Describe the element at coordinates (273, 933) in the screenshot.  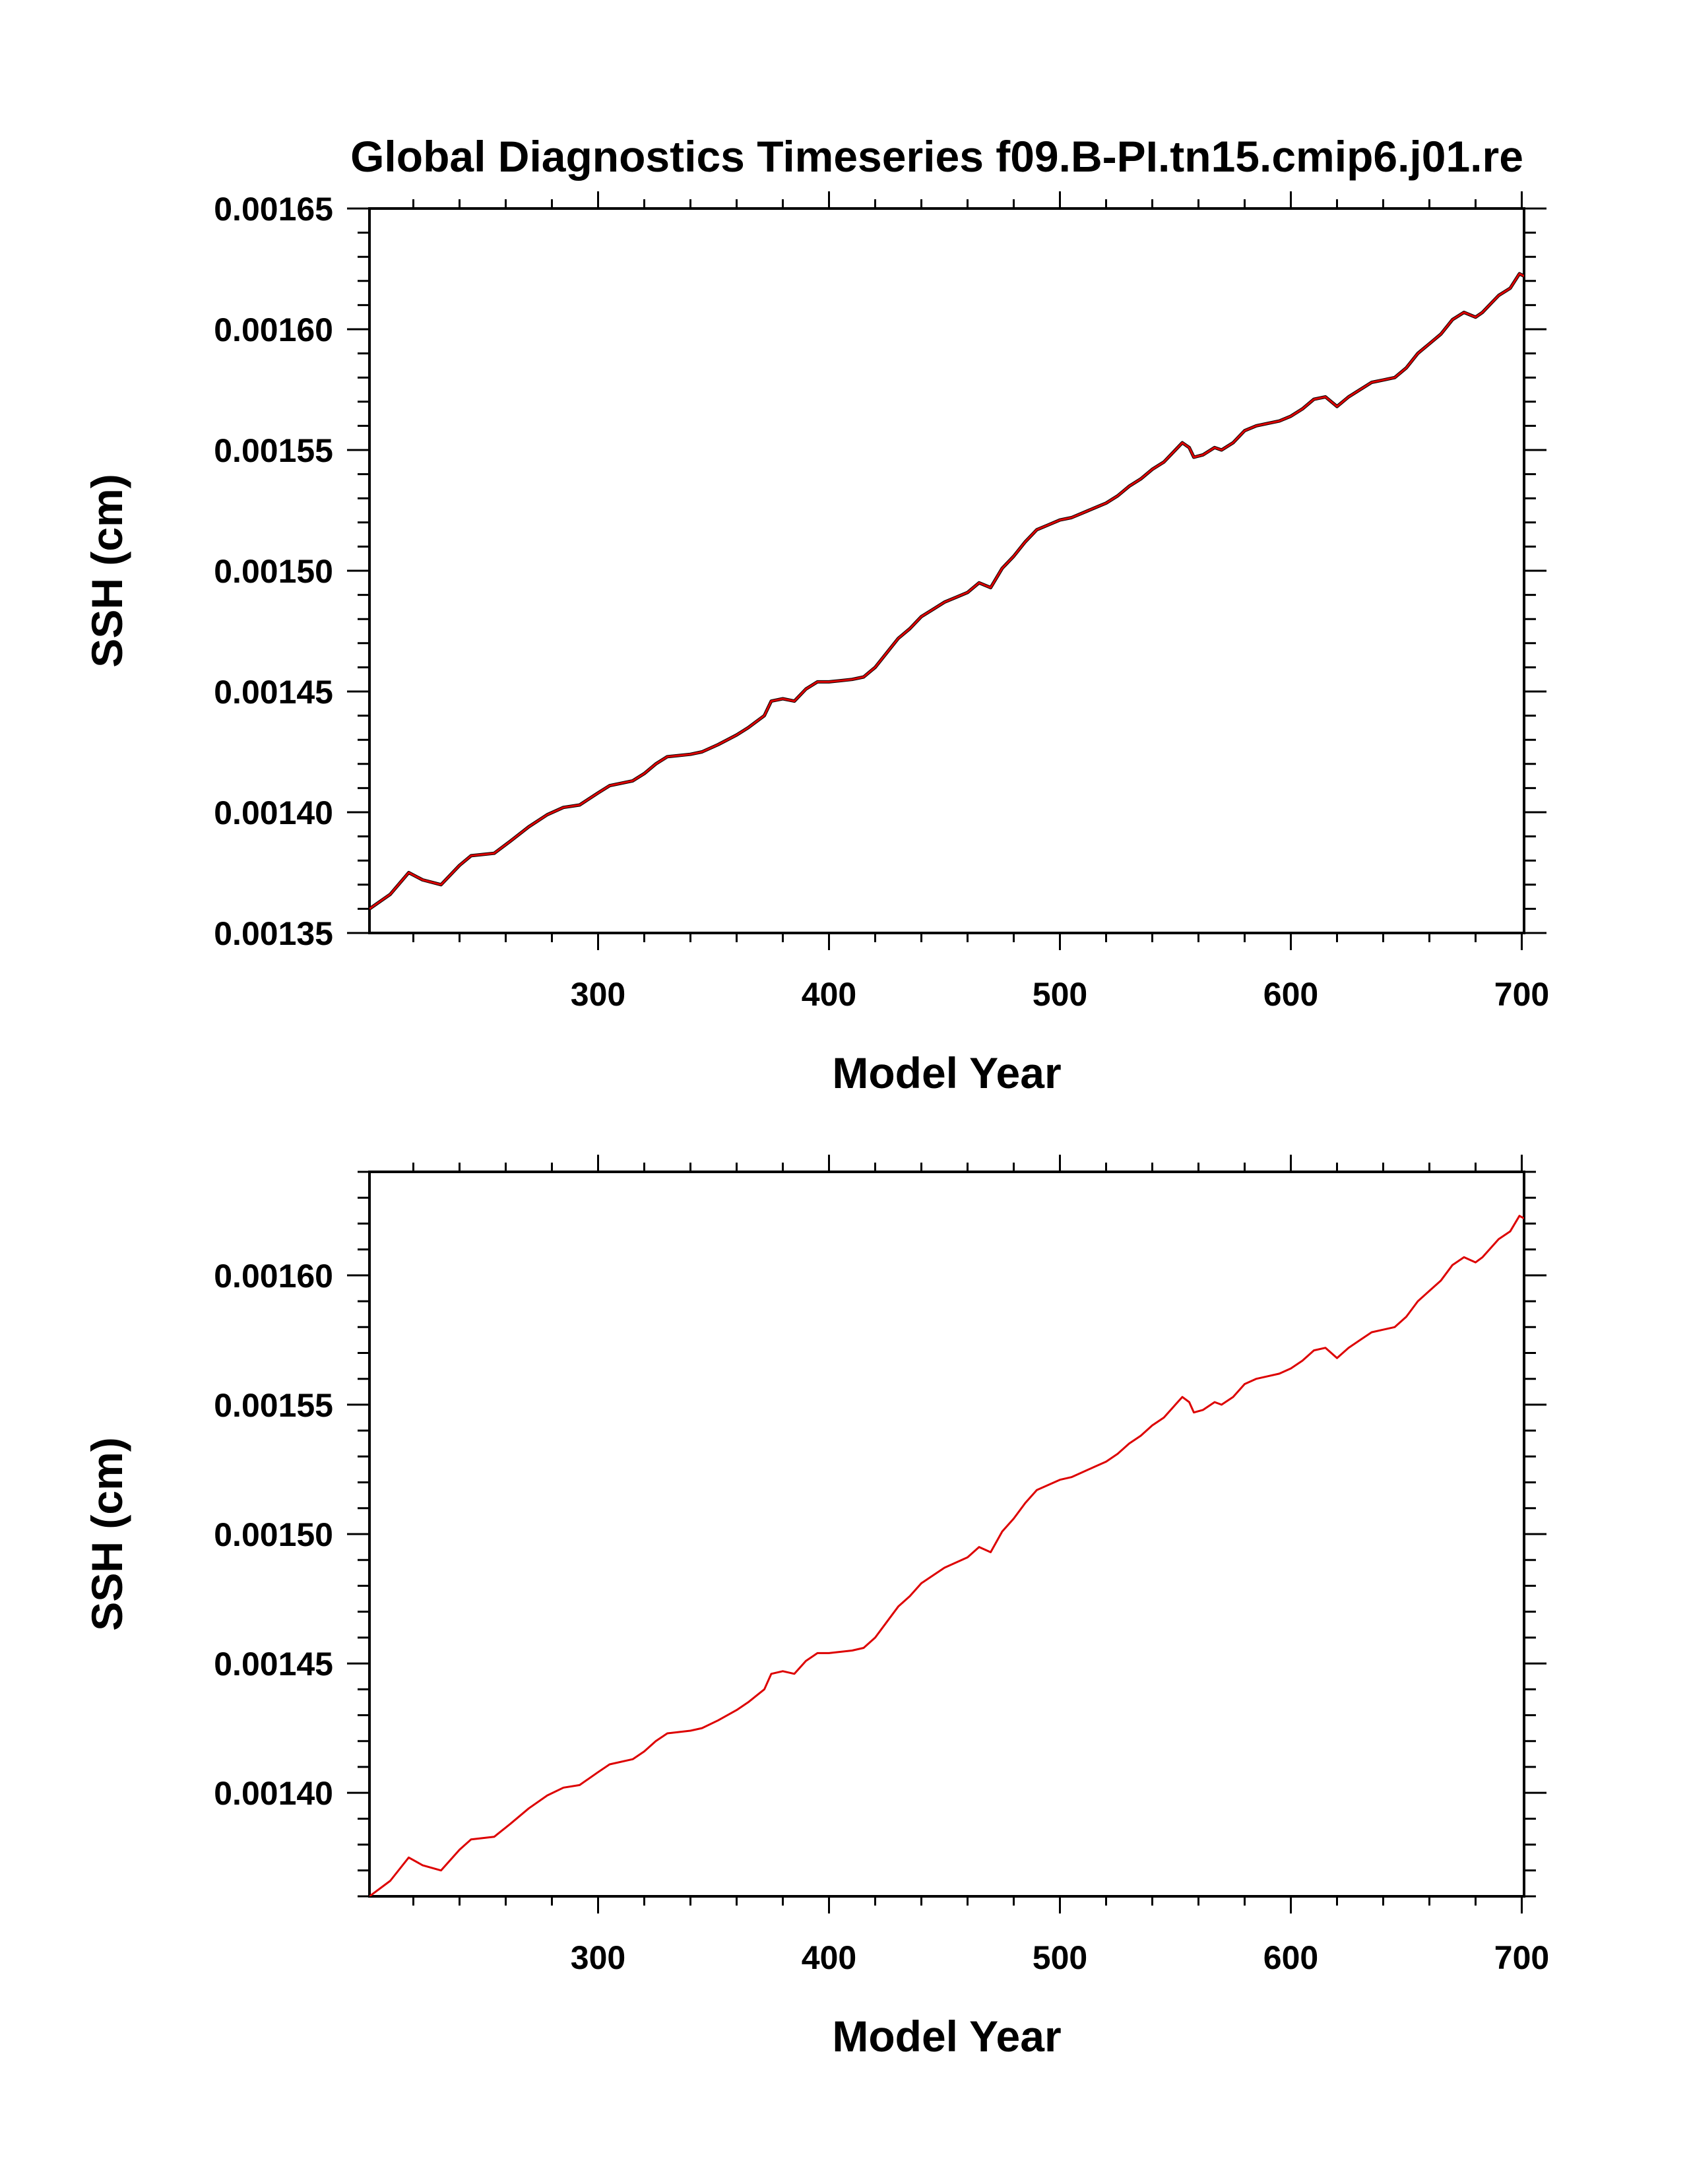
I see `y-tick-label: 0.00135` at that location.